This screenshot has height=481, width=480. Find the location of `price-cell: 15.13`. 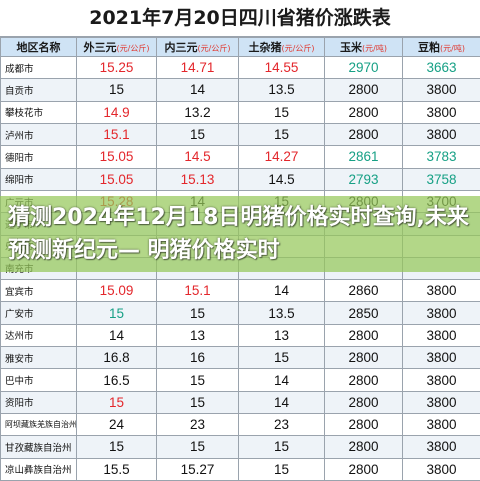

price-cell: 15.13 is located at coordinates (198, 179).